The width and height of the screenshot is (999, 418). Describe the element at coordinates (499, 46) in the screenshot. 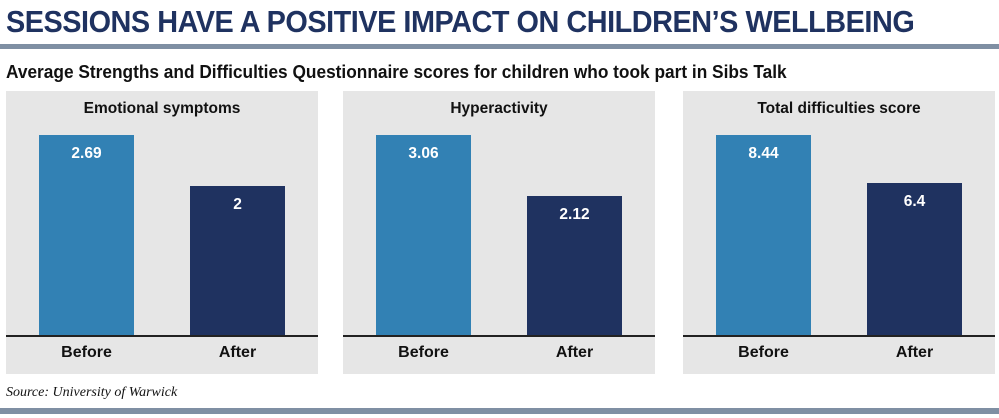

I see `top-rule` at that location.